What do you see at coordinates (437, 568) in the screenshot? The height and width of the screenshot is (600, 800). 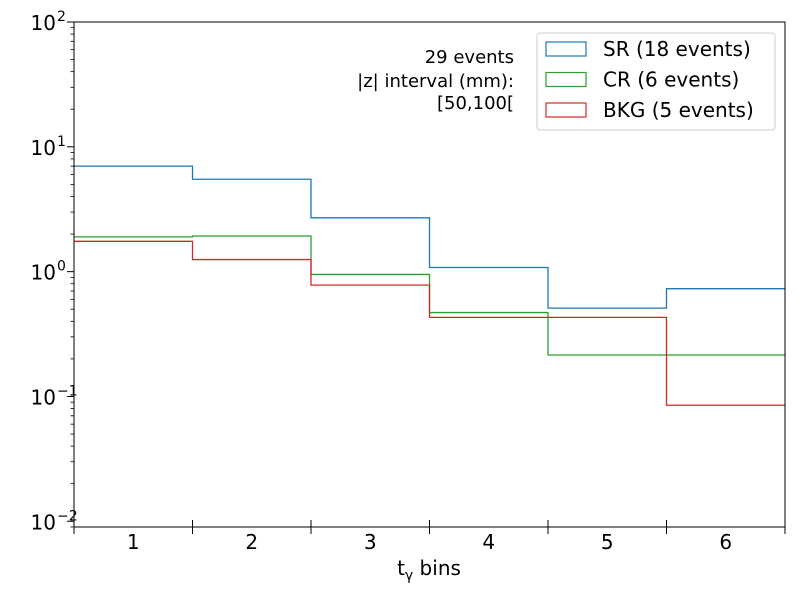 I see `x-axis-label-rest: bins` at bounding box center [437, 568].